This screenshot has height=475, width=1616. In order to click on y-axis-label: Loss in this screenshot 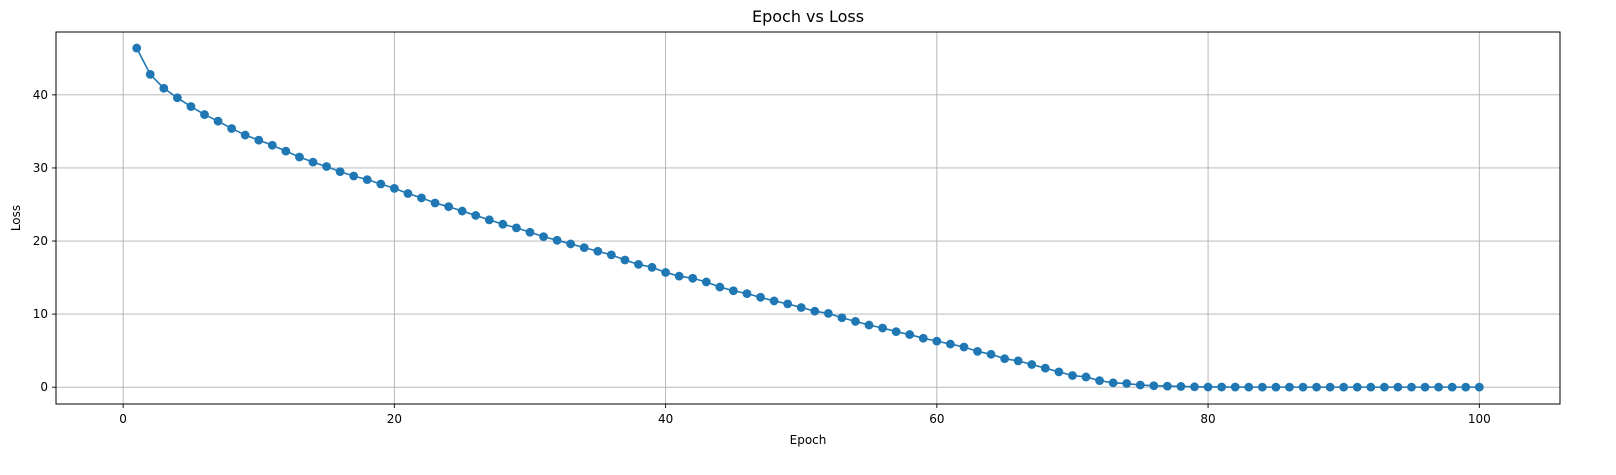, I will do `click(16, 218)`.